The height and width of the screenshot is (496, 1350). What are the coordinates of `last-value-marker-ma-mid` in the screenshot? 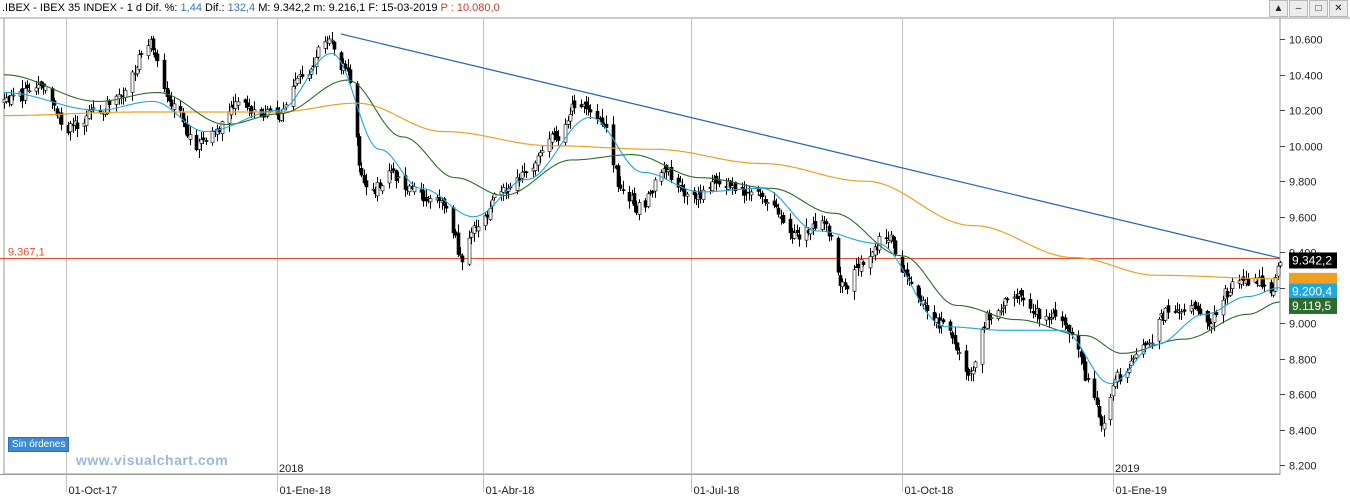 It's located at (1313, 305).